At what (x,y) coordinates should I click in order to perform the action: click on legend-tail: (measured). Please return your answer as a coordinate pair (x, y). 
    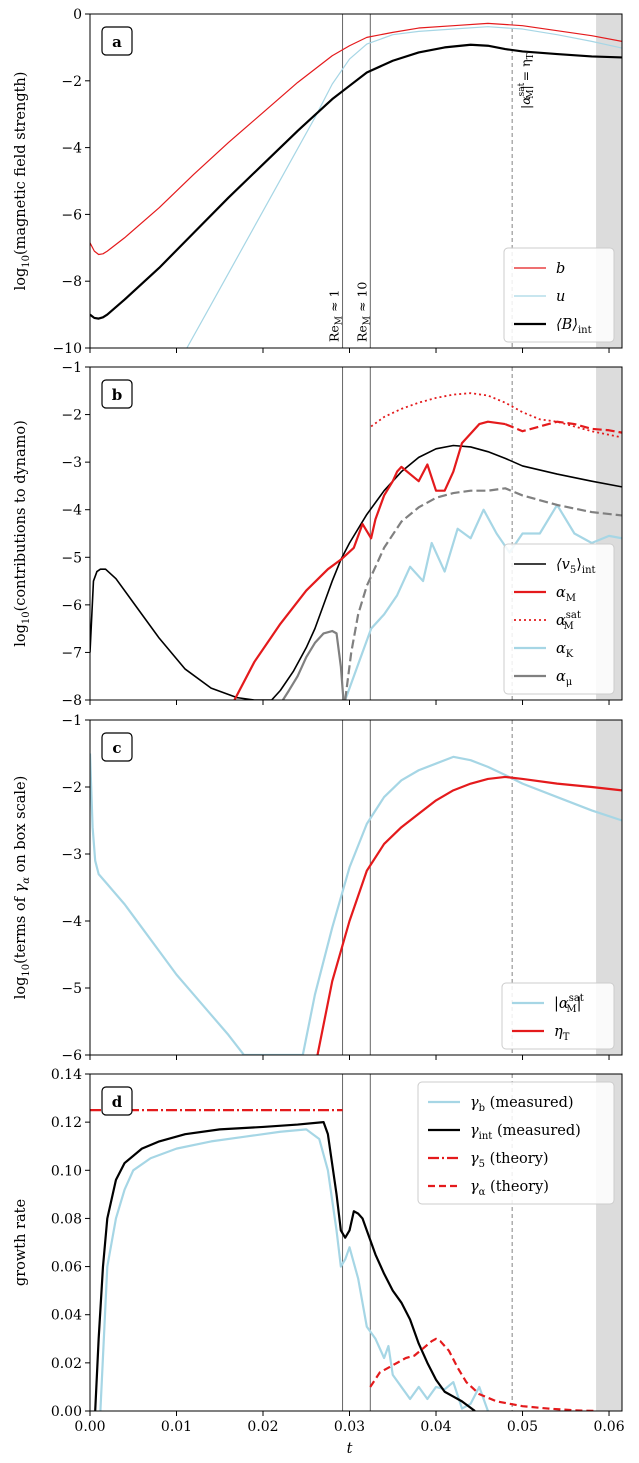
    Looking at the image, I should click on (536, 1131).